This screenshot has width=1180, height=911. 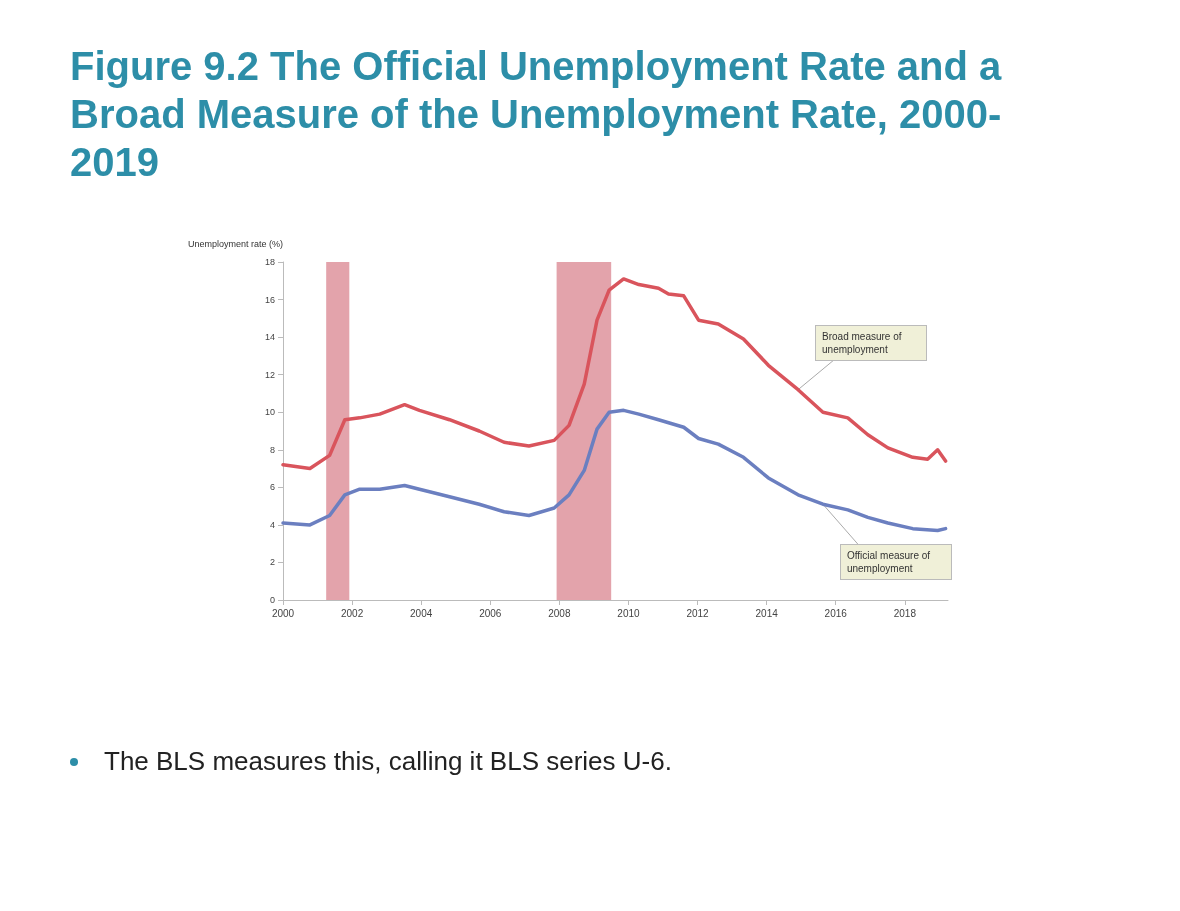 I want to click on x-tick-label: 2004, so click(x=421, y=613).